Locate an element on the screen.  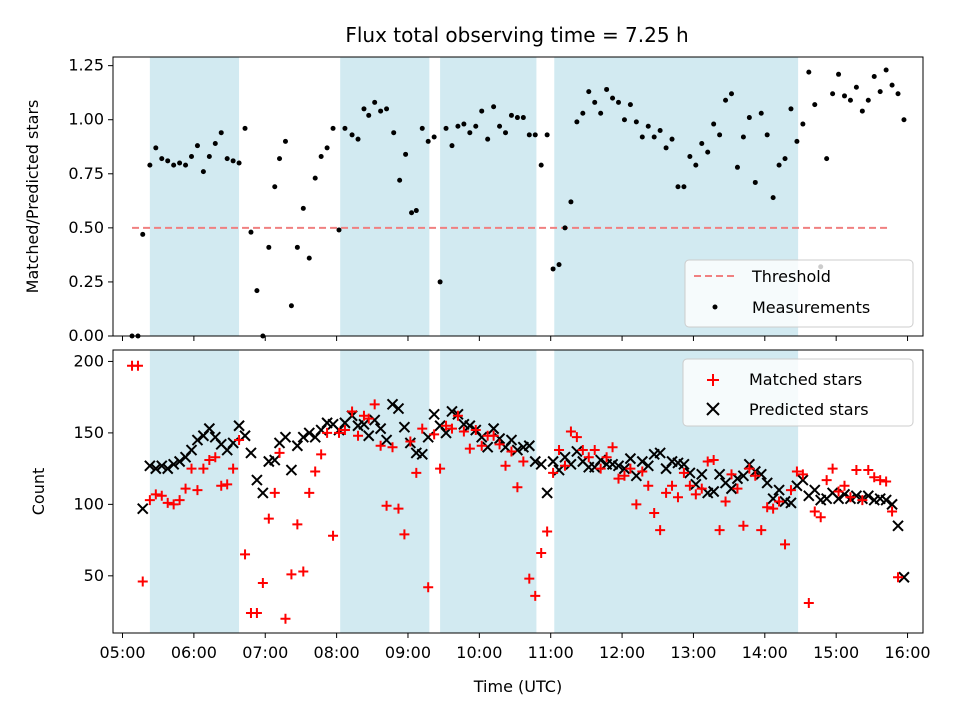
top-legend: Threshold Measurements is located at coordinates (799, 293).